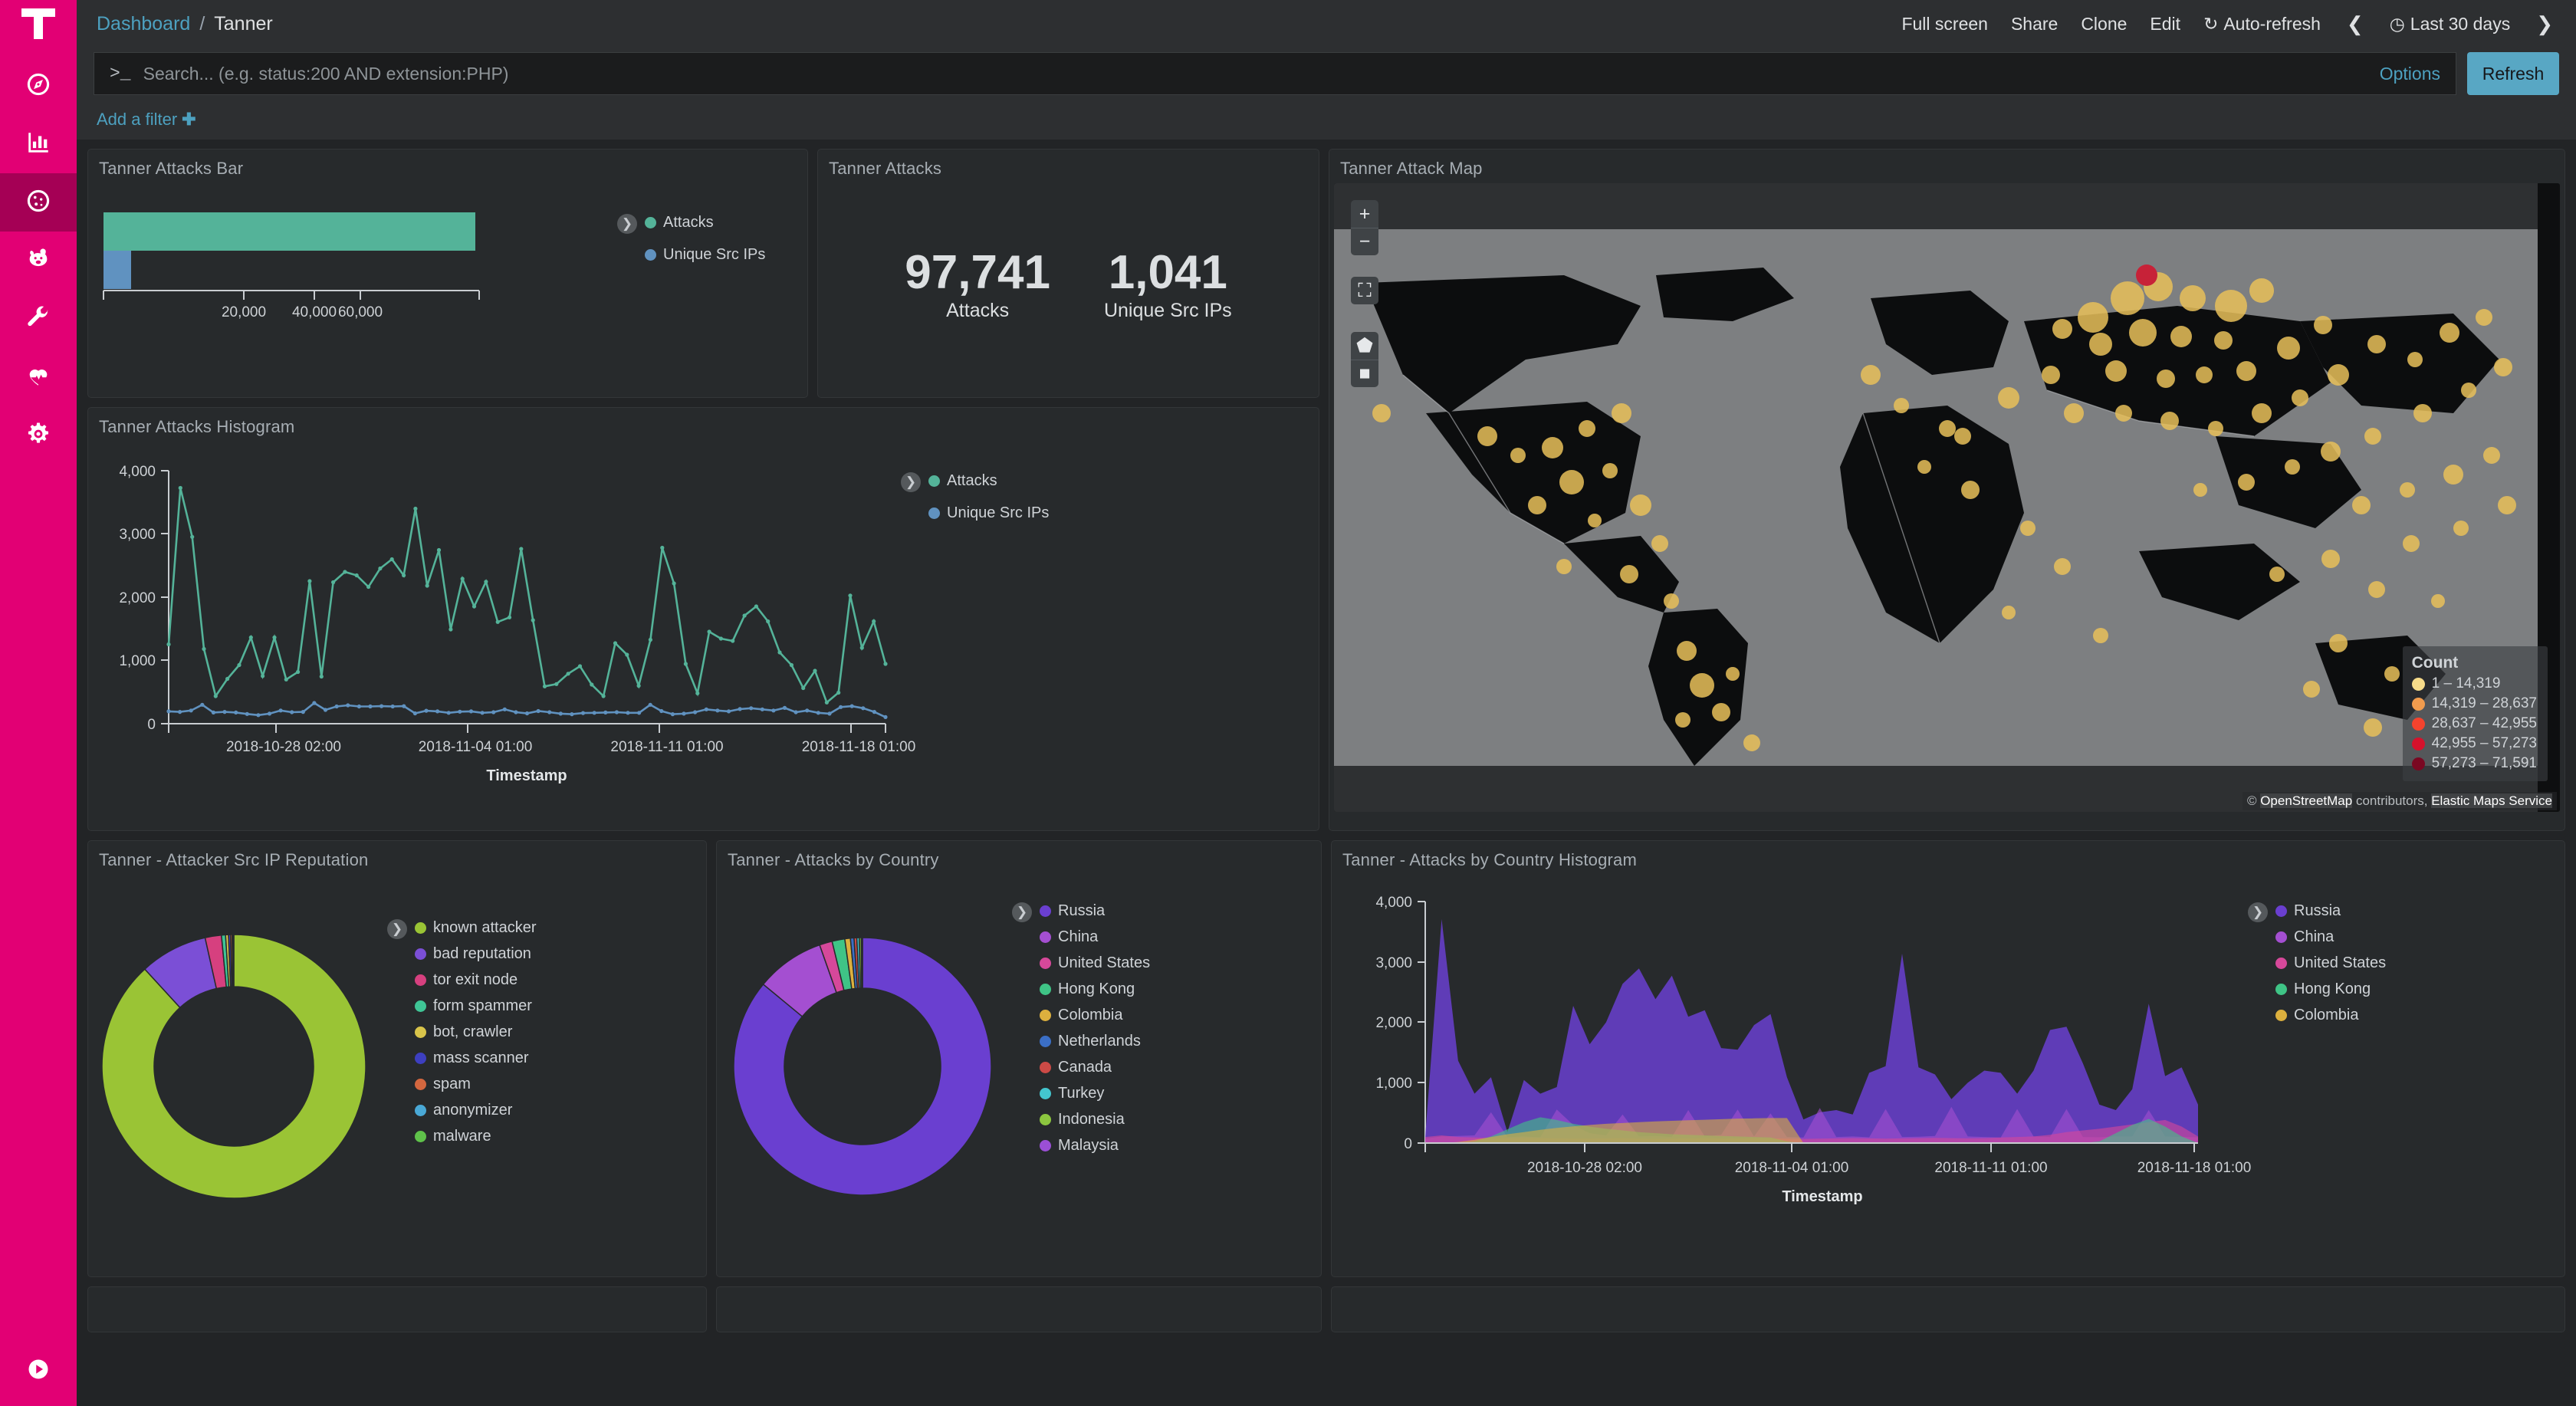 The image size is (2576, 1406). Describe the element at coordinates (476, 1110) in the screenshot. I see `legend-item-anonymizer: anonymizer` at that location.